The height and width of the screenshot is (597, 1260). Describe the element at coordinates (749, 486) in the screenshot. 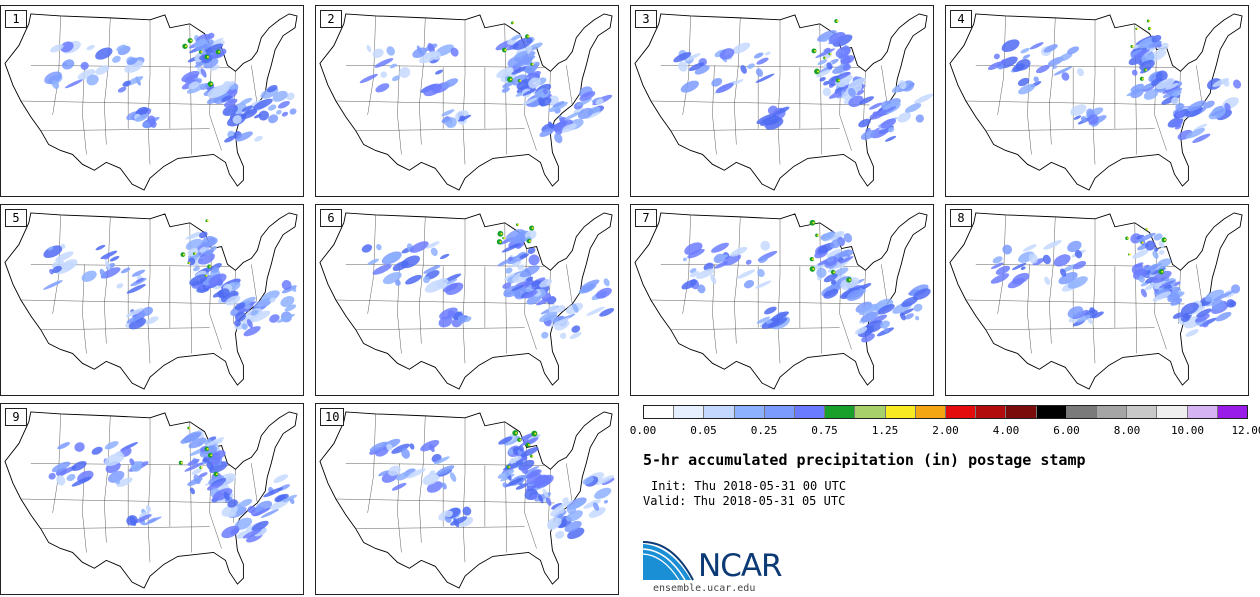

I see `init-time: Init: Thu 2018-05-31 00 UTC` at that location.